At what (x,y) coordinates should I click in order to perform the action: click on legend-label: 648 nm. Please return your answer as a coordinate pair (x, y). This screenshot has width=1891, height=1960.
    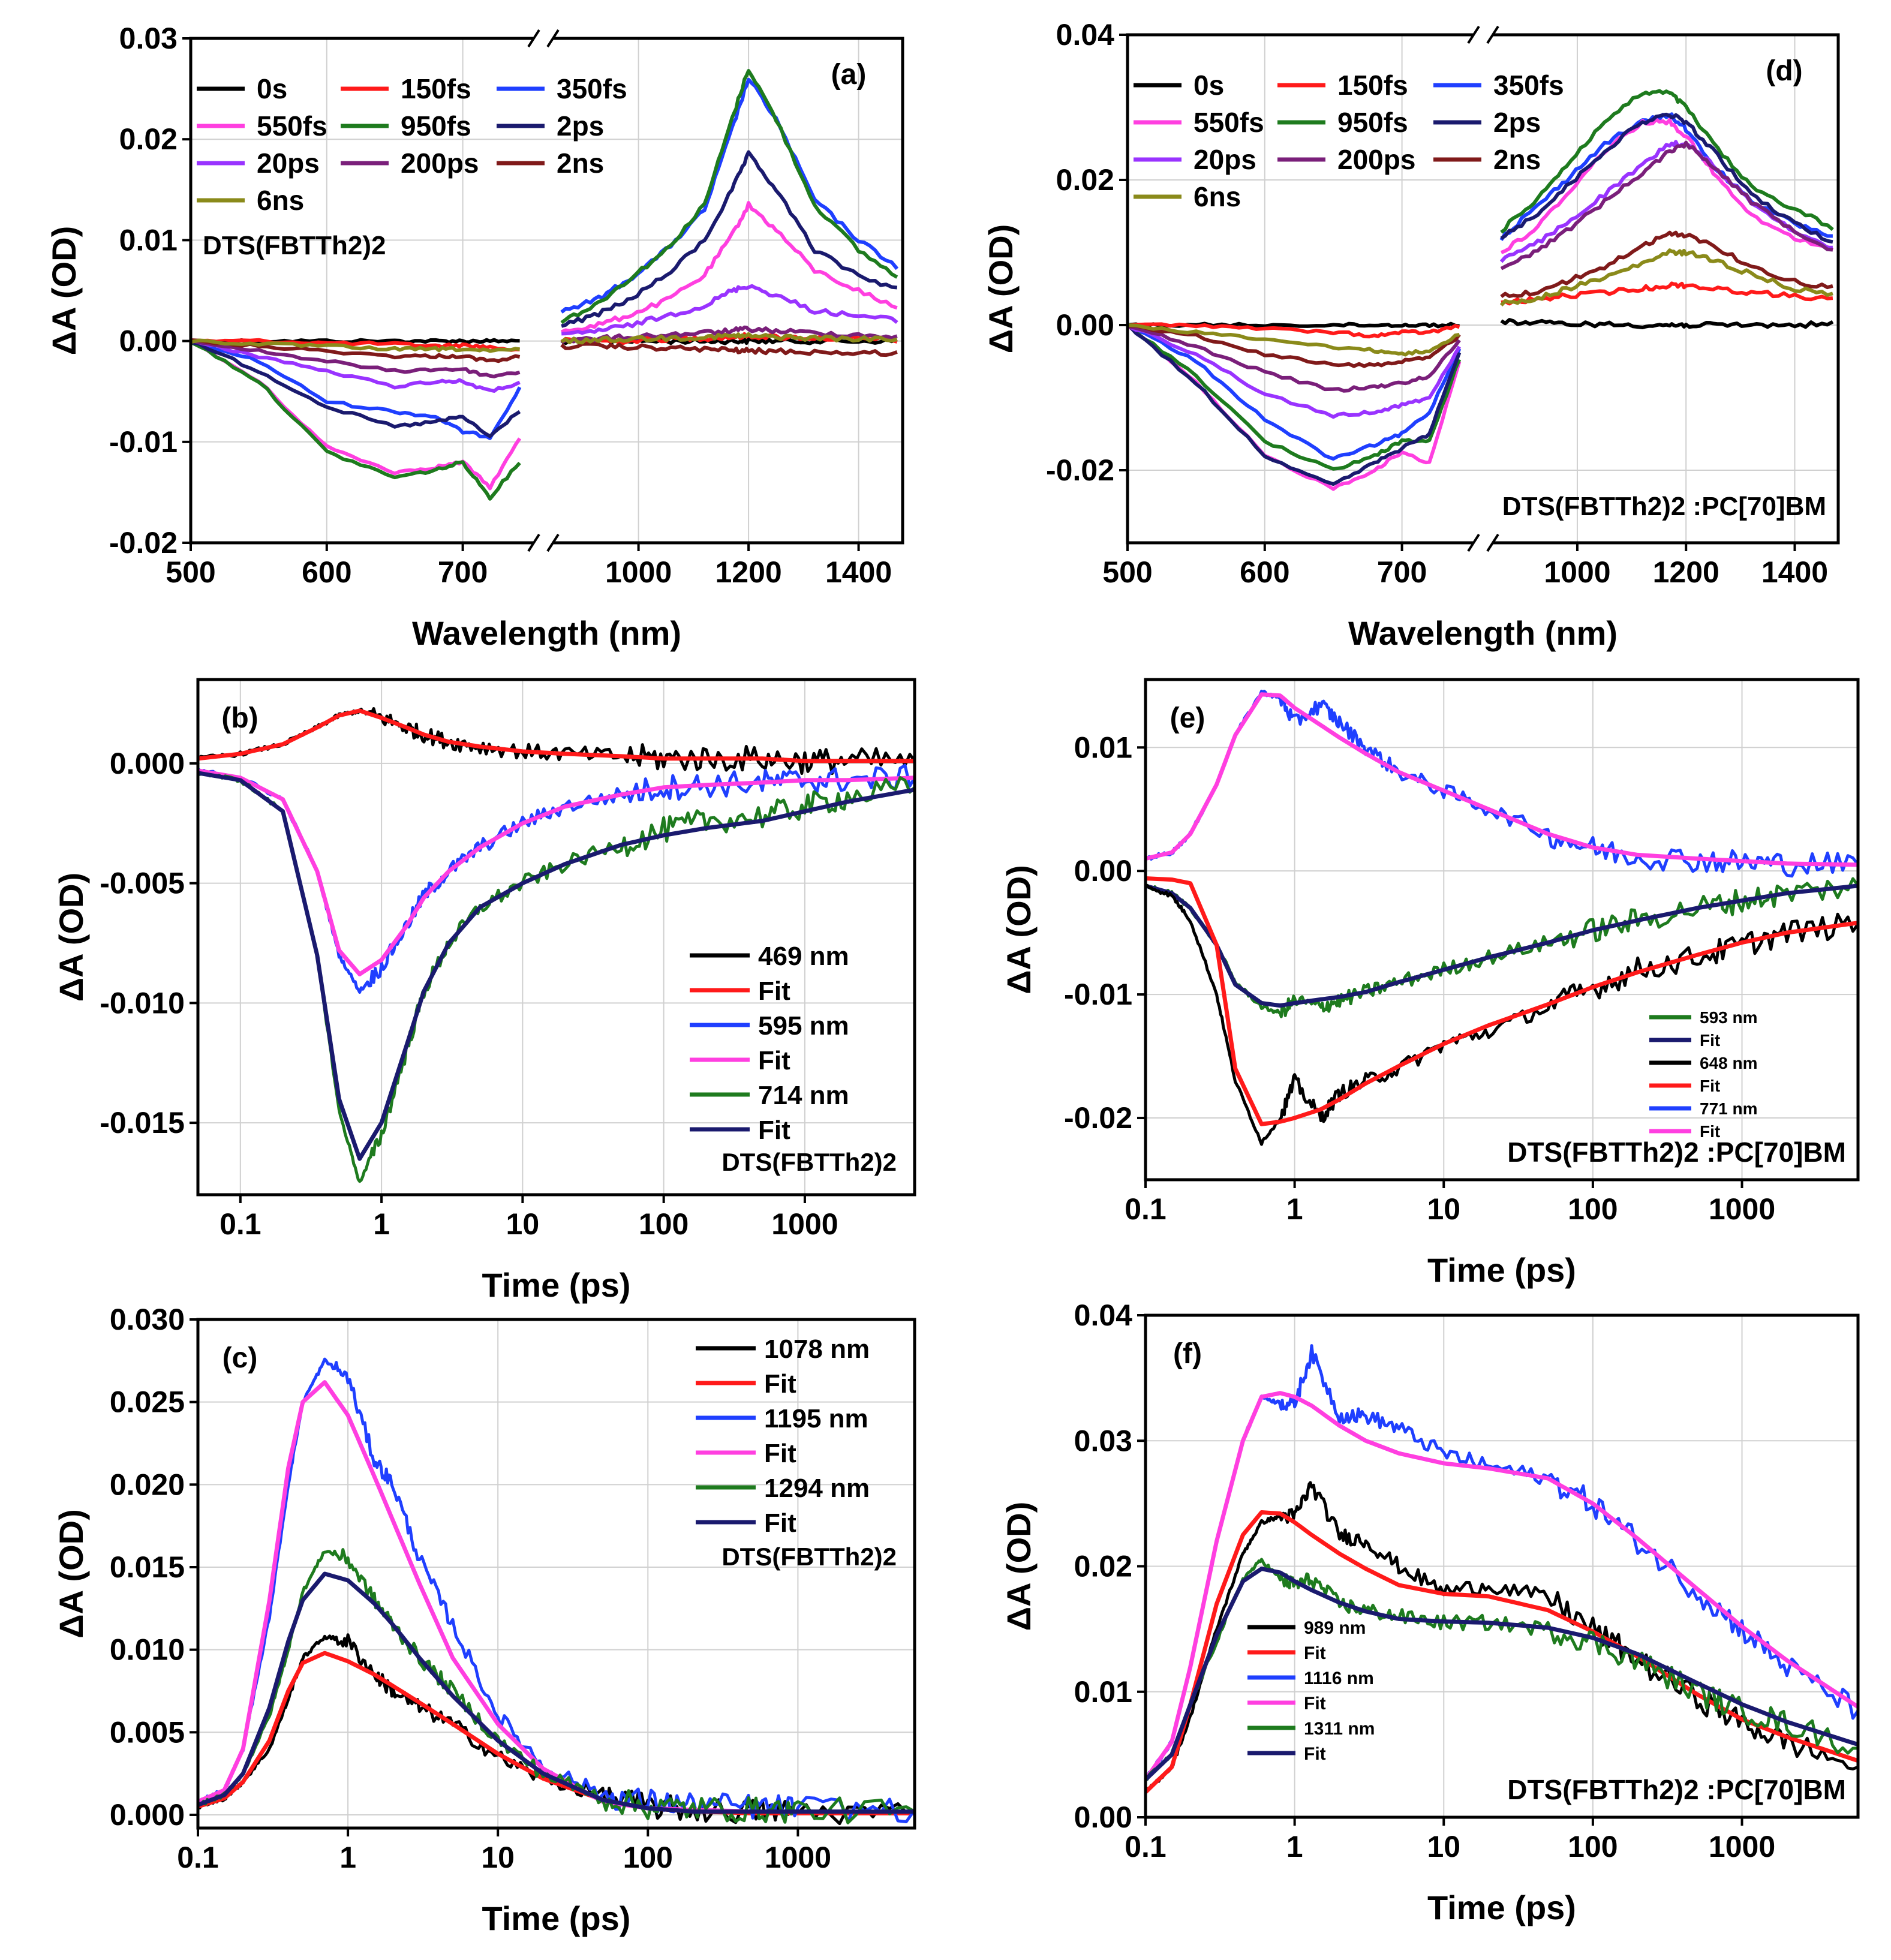
    Looking at the image, I should click on (1729, 1063).